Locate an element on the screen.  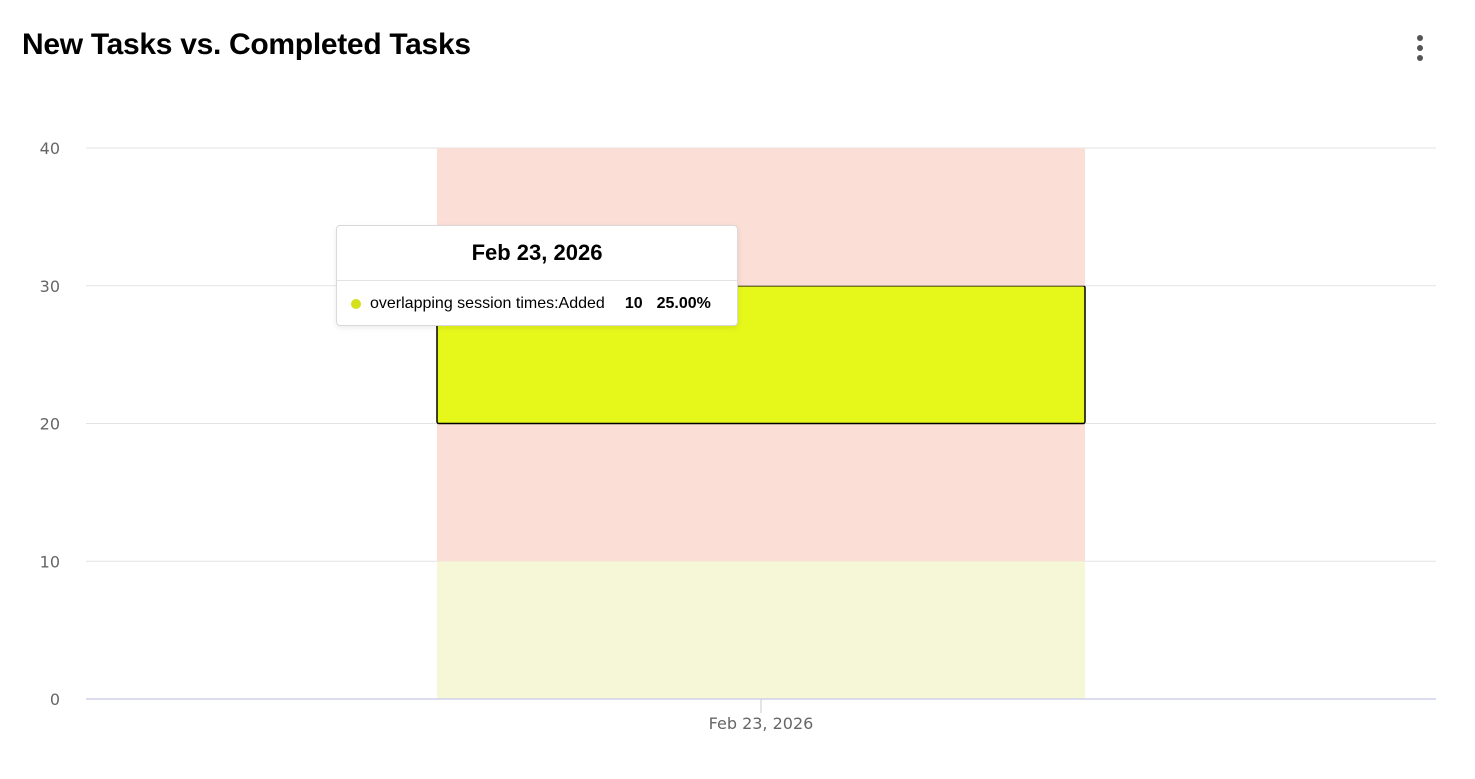
y-tick-label: 0 is located at coordinates (55, 699).